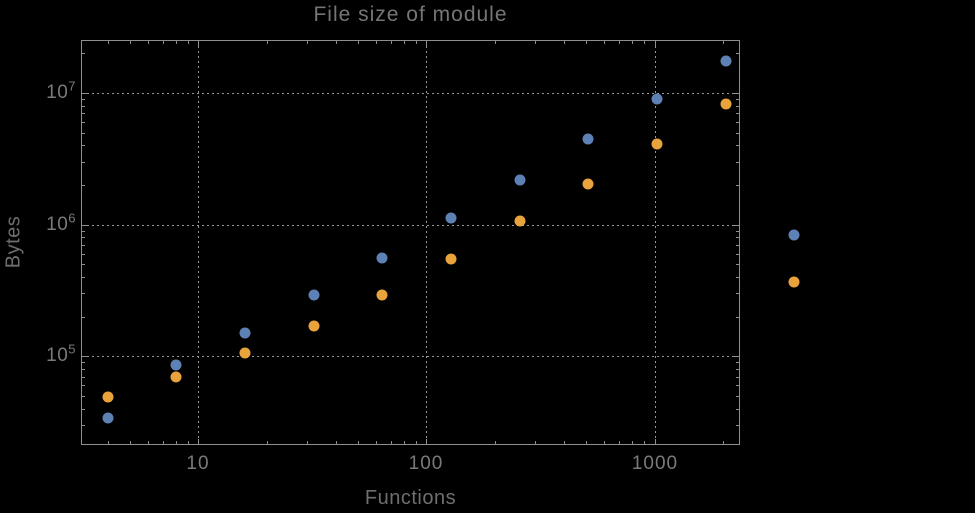  What do you see at coordinates (426, 463) in the screenshot?
I see `x-tick-label: 100` at bounding box center [426, 463].